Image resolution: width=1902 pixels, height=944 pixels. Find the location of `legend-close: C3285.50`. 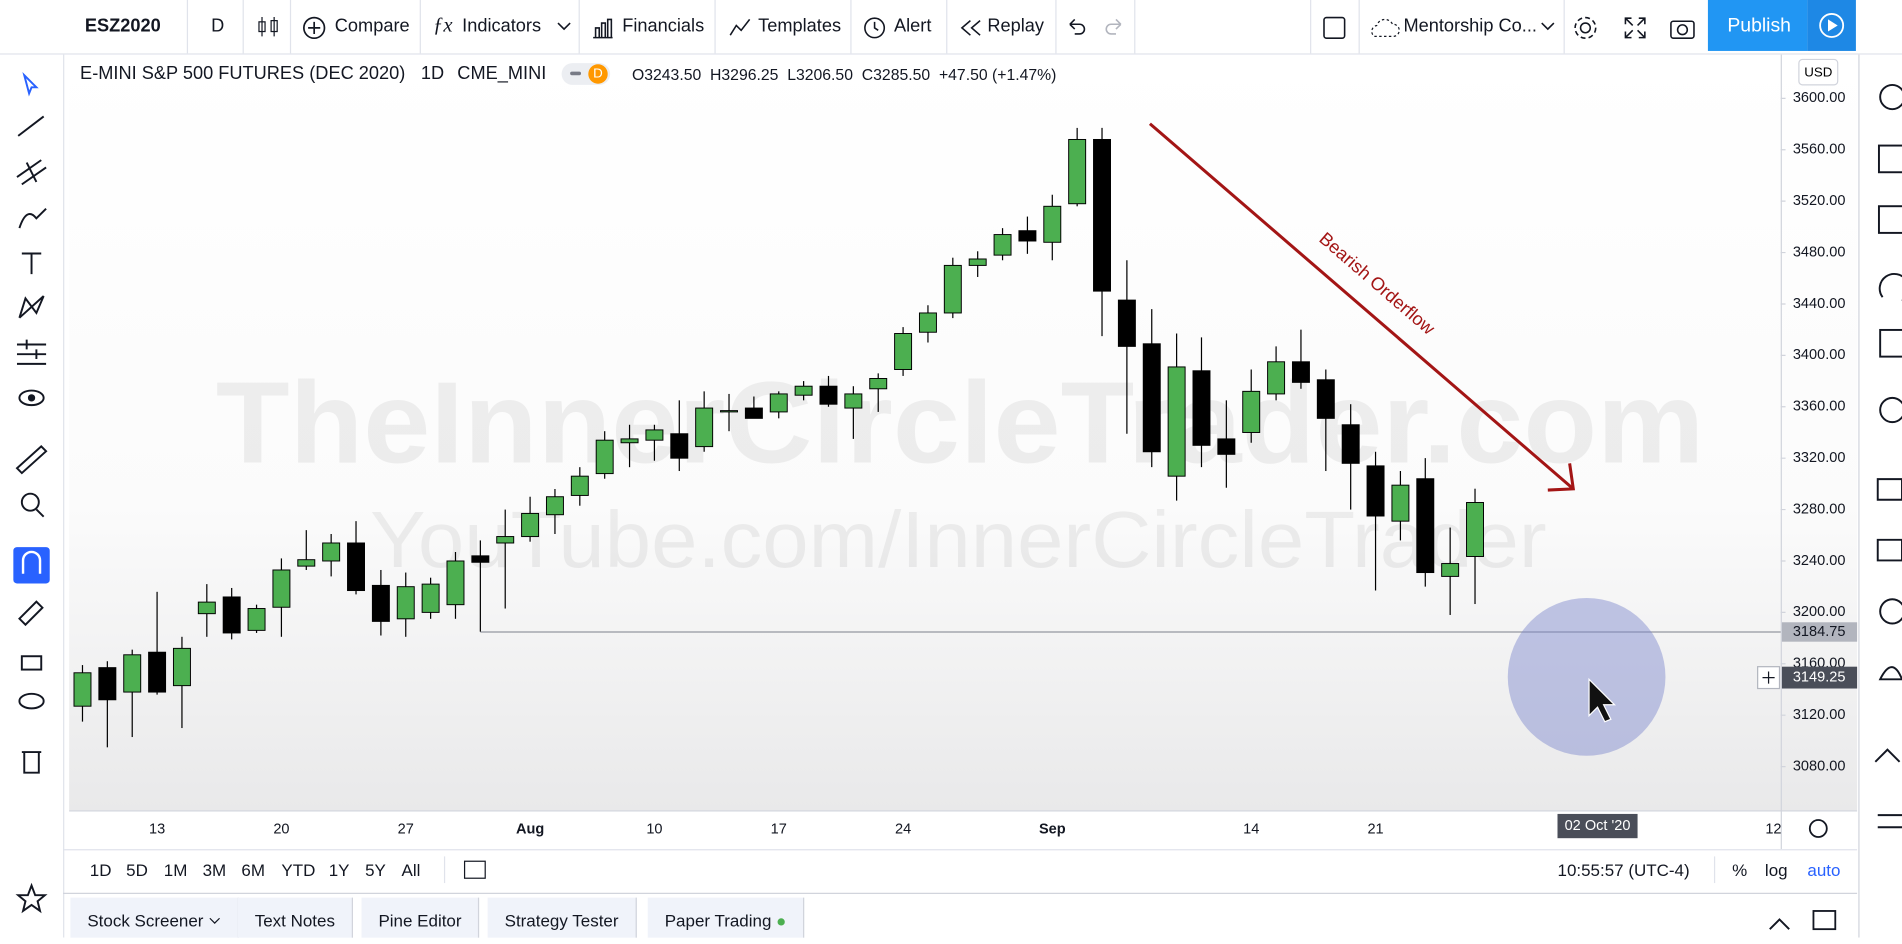

legend-close: C3285.50 is located at coordinates (896, 74).